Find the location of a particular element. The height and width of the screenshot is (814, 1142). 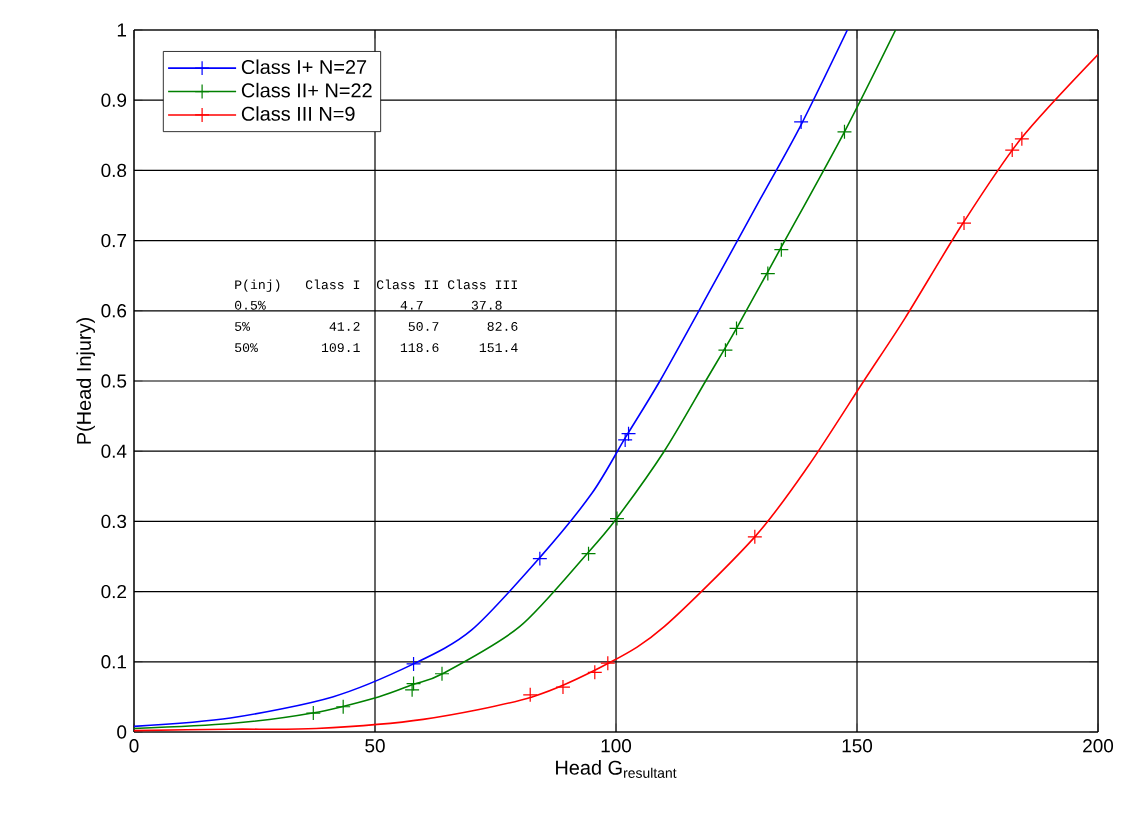

y-tick-label: 0.8 is located at coordinates (114, 170).